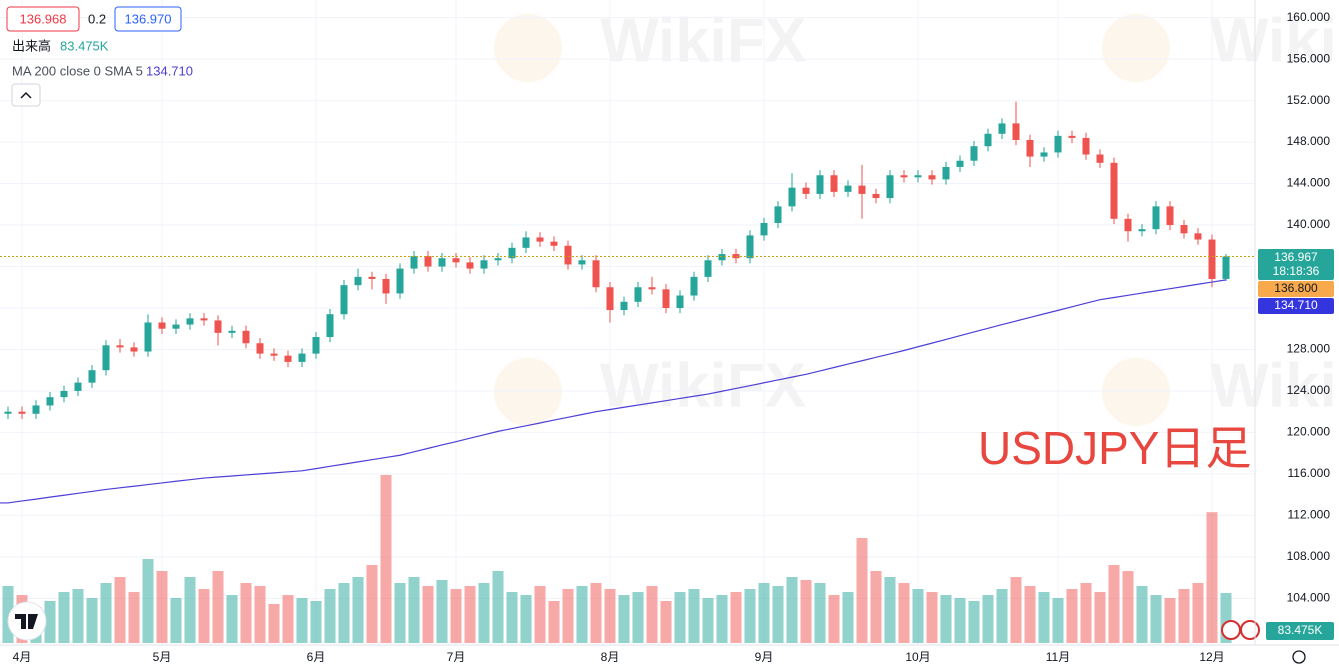  I want to click on last-price-tag, so click(1296, 264).